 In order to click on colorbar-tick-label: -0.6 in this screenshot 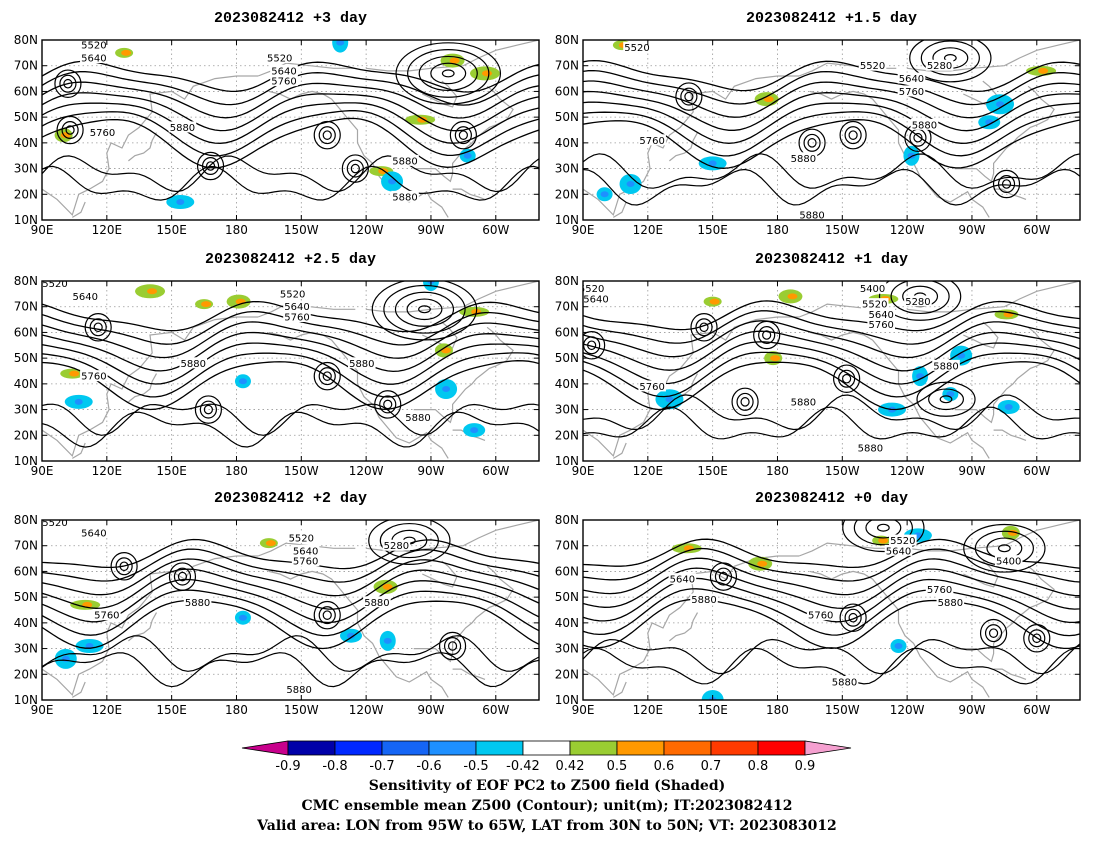, I will do `click(428, 766)`.